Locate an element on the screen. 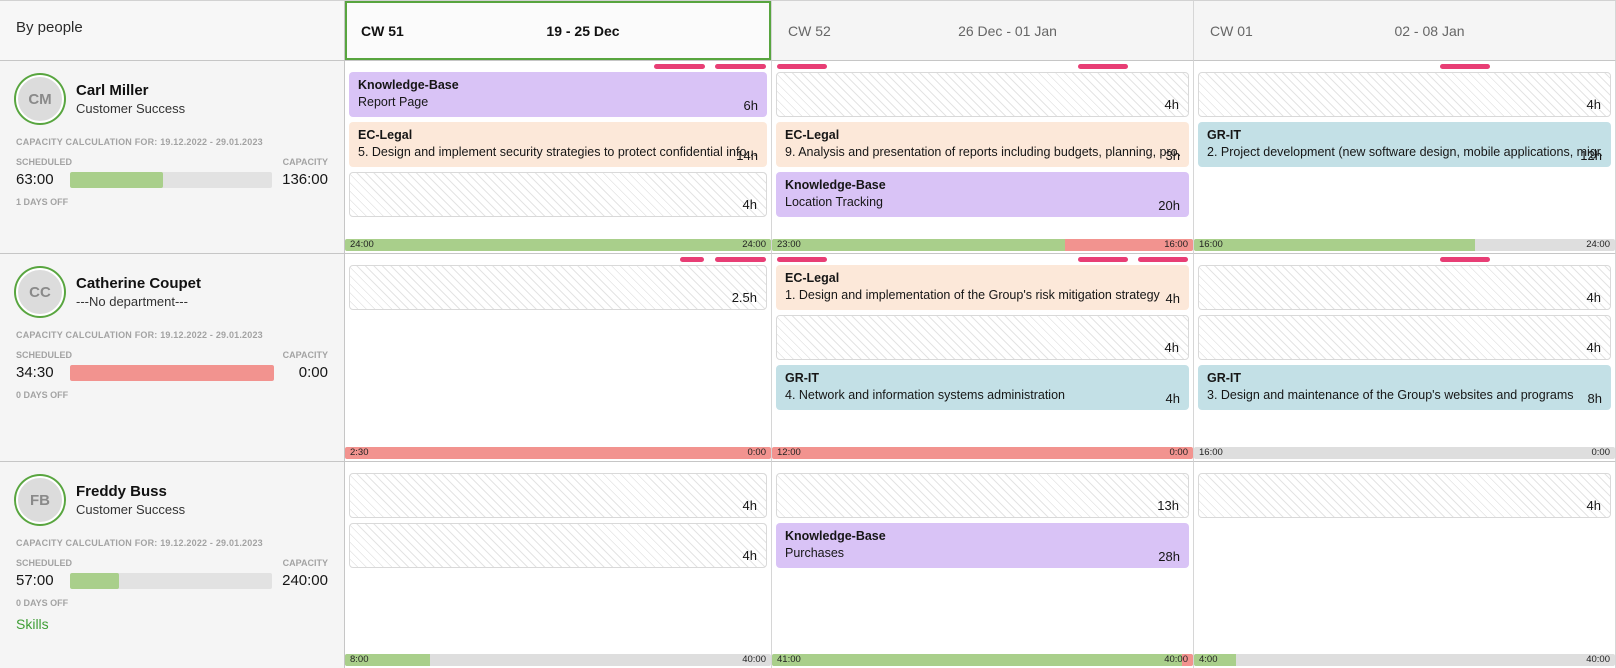  week-scheduled-hours: 8:00 is located at coordinates (359, 659).